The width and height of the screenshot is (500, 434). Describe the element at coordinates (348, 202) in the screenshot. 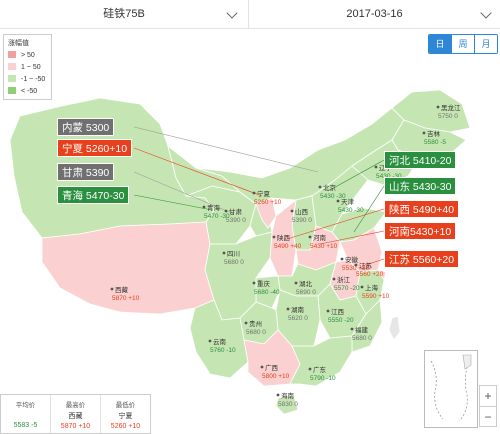

I see `province-name: 天津` at that location.